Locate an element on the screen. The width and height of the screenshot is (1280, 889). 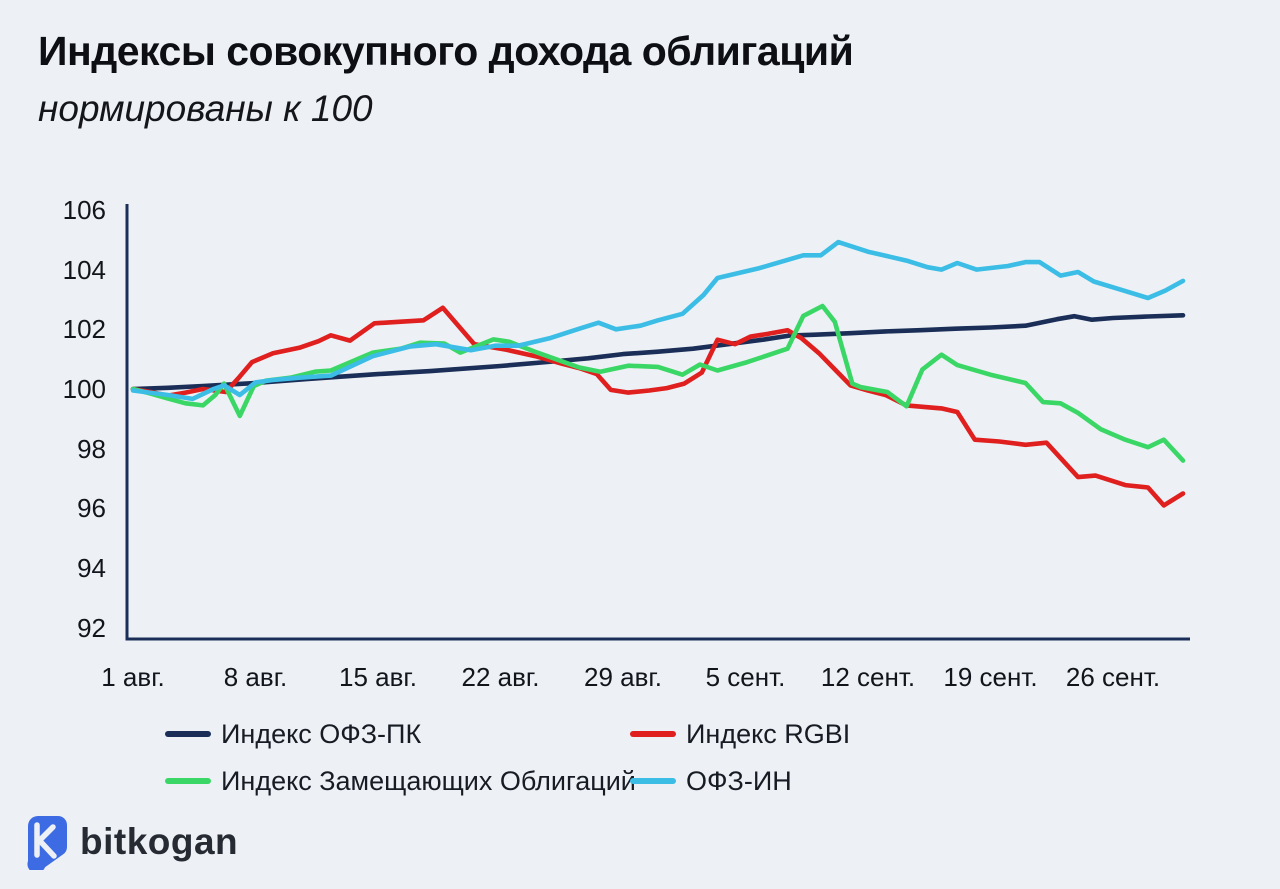
legend-label: Индекс RGBI is located at coordinates (768, 733).